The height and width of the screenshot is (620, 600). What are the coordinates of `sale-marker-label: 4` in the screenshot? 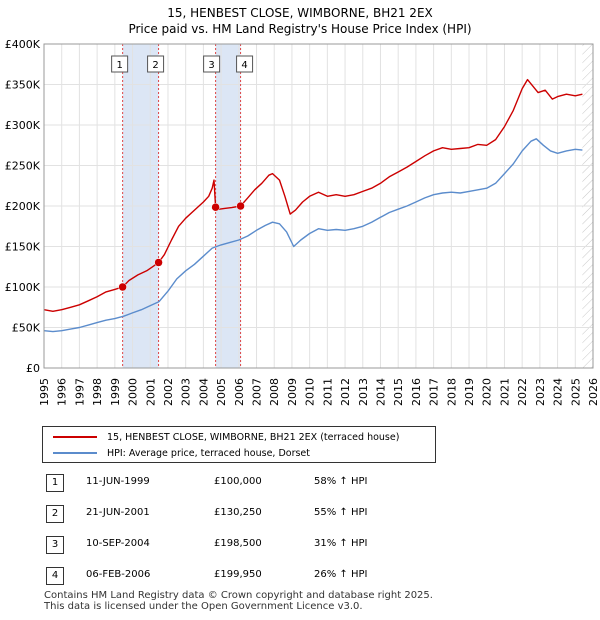 It's located at (244, 65).